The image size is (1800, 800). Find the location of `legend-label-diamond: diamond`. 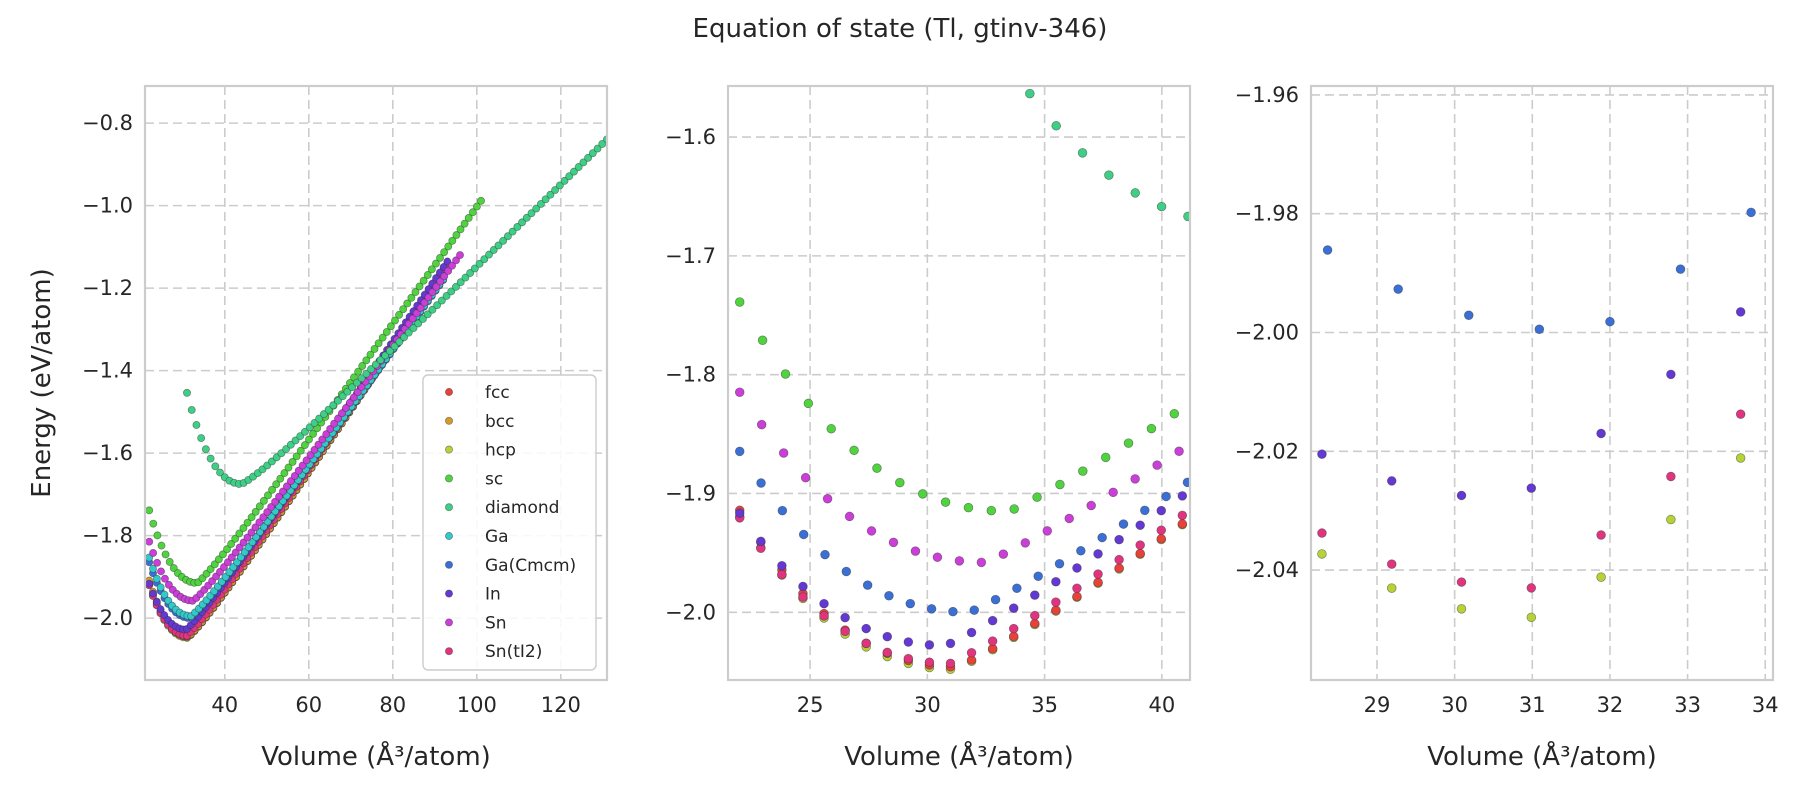

legend-label-diamond: diamond is located at coordinates (522, 508).